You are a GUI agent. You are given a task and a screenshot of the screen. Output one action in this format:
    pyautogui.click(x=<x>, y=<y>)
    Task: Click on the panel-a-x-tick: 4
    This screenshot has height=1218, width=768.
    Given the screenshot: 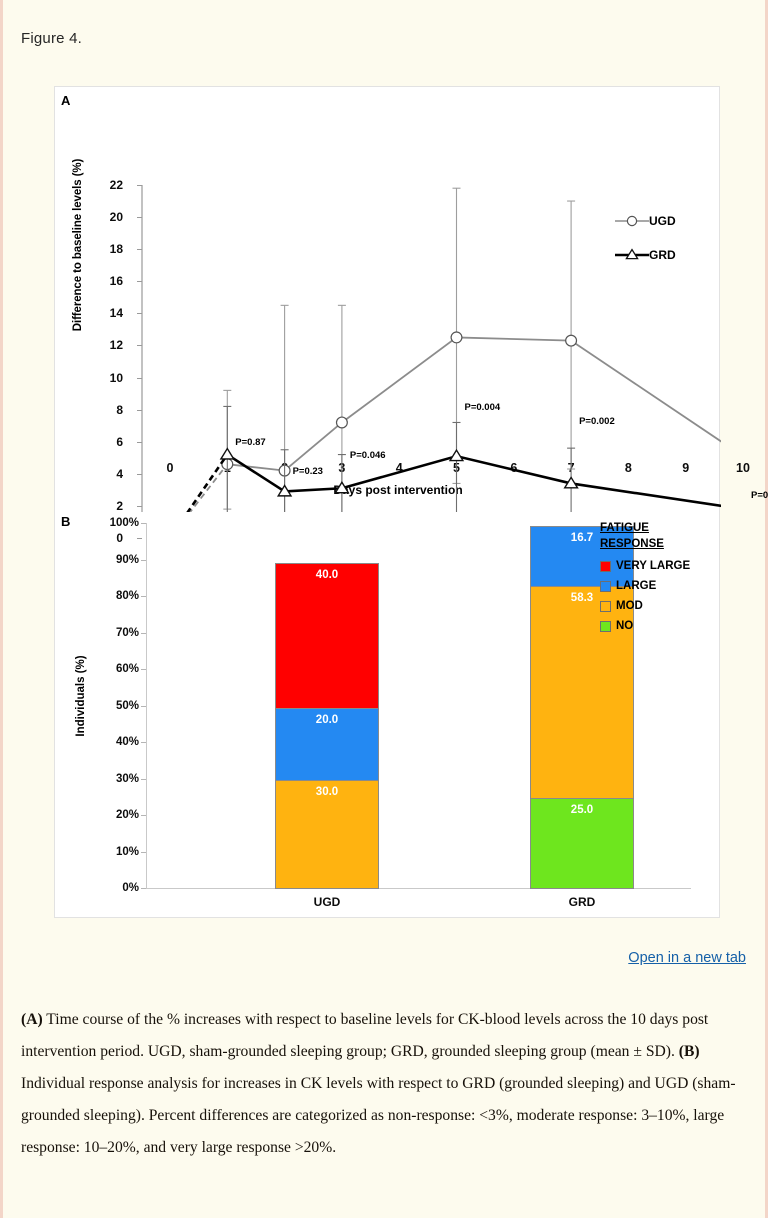 What is the action you would take?
    pyautogui.click(x=399, y=468)
    